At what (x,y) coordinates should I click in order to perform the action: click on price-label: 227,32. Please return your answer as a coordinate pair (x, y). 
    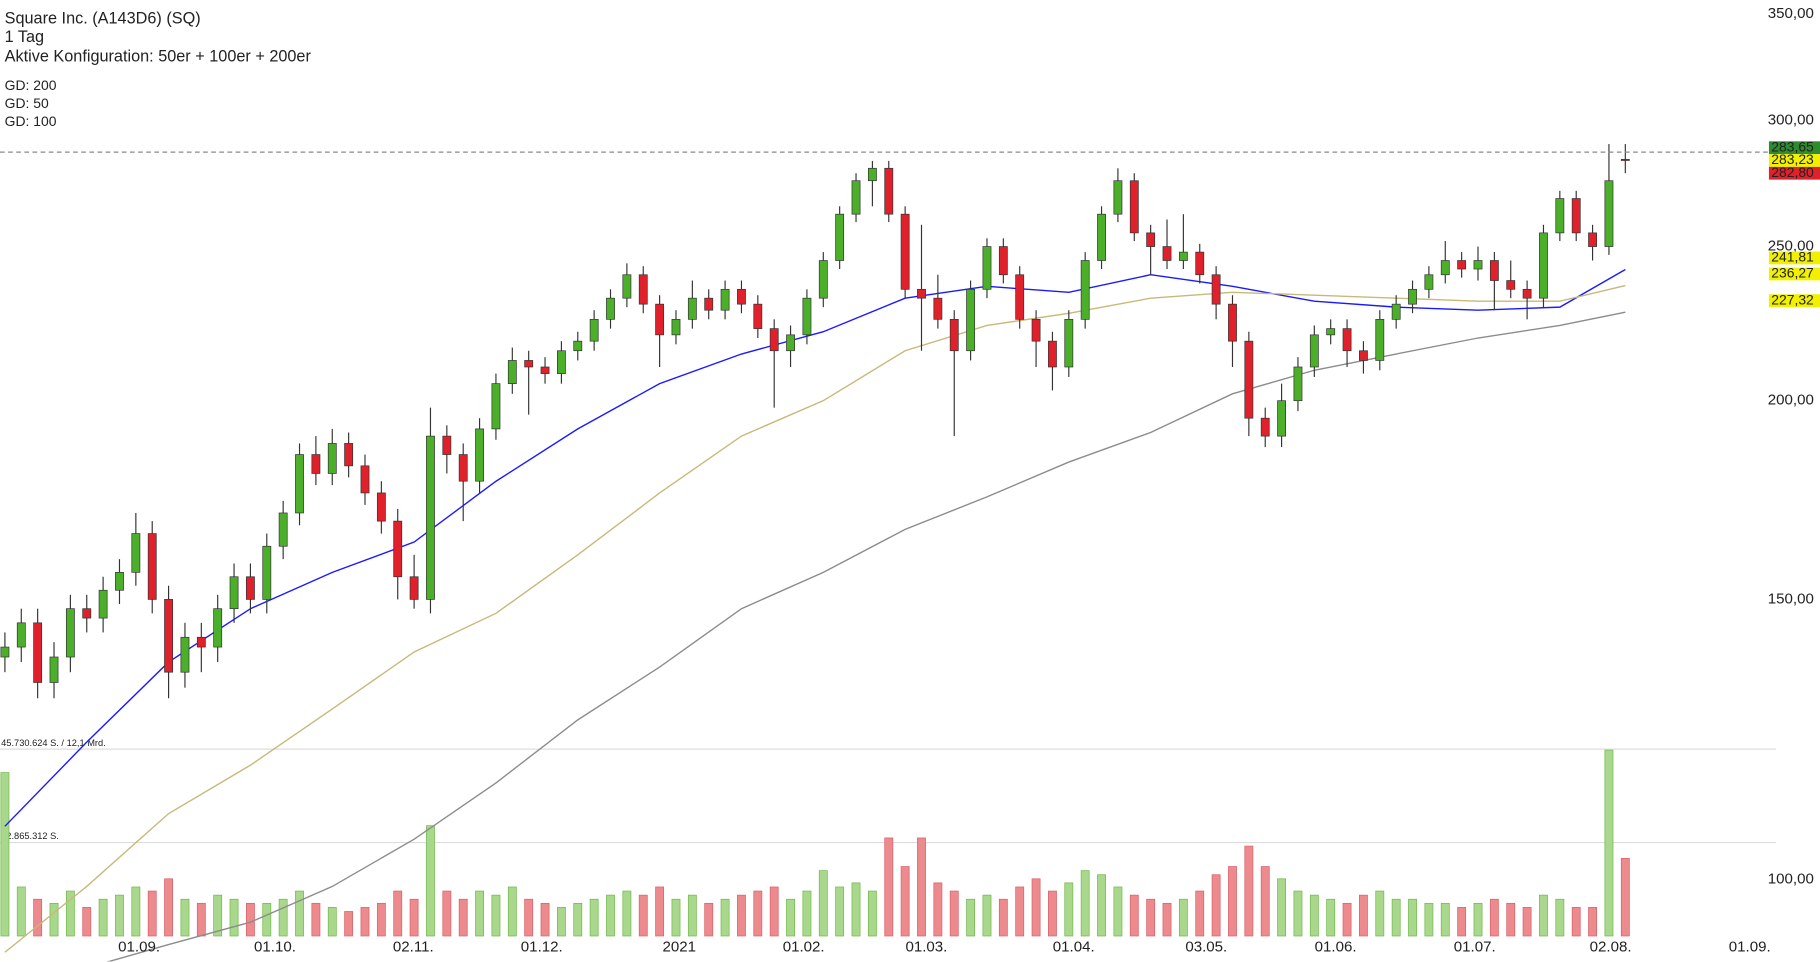
    Looking at the image, I should click on (1792, 299).